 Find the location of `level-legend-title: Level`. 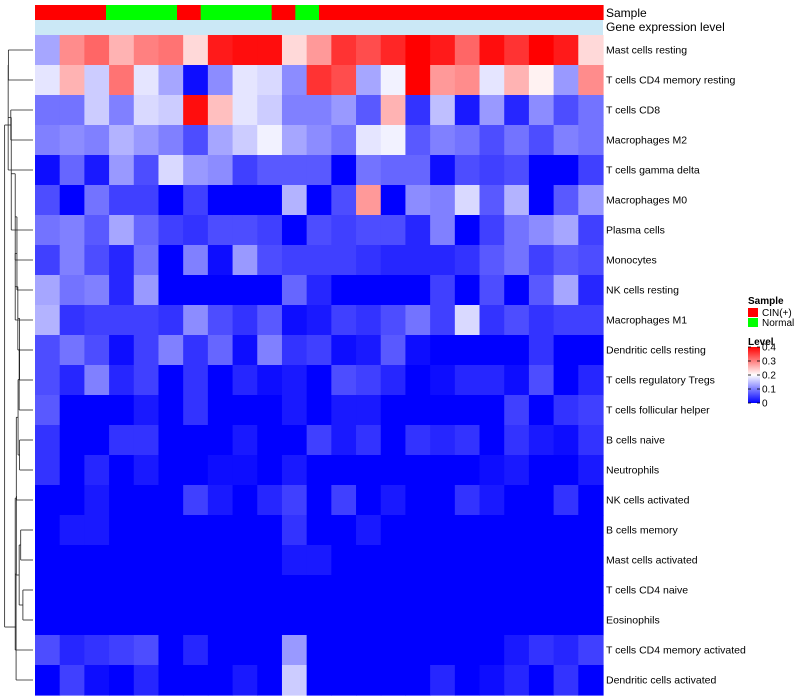

level-legend-title: Level is located at coordinates (761, 342).